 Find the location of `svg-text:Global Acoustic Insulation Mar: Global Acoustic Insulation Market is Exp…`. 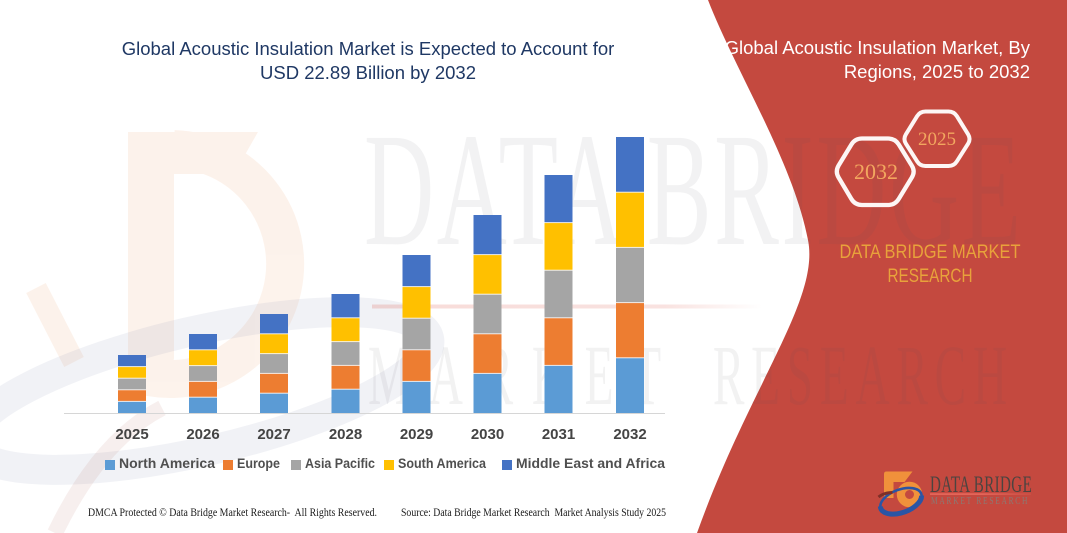

svg-text:Global Acoustic Insulation Mar: Global Acoustic Insulation Market is Exp… is located at coordinates (368, 48).